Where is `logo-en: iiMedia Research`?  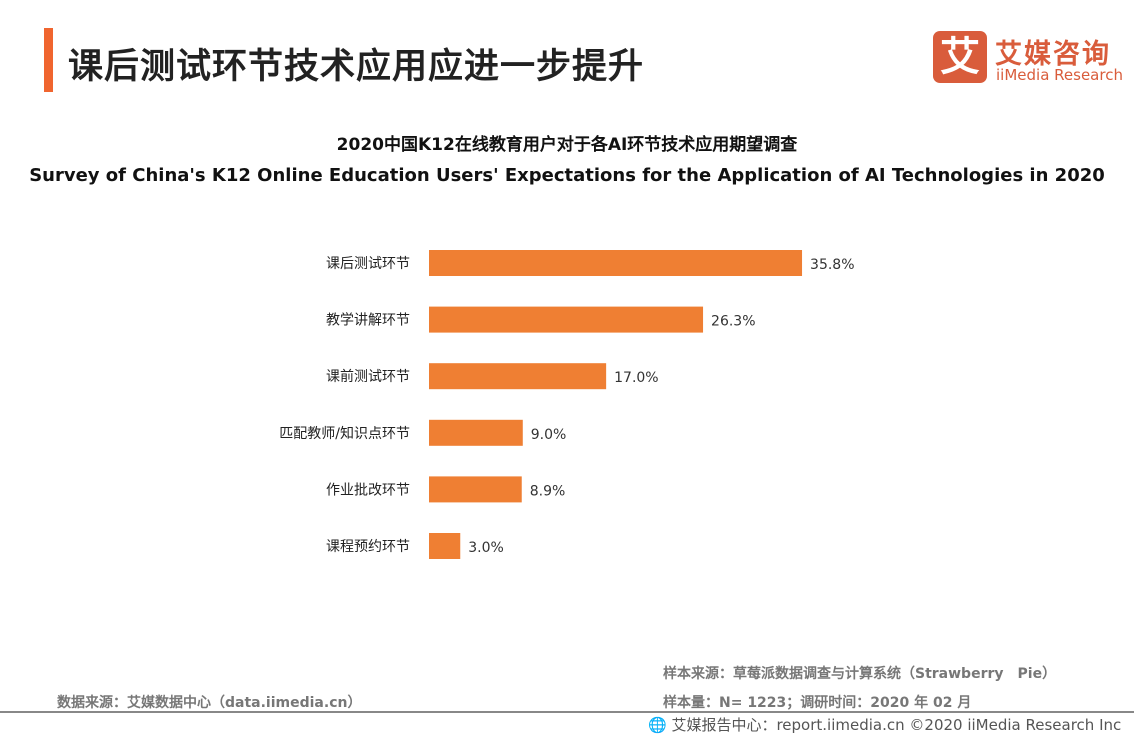
logo-en: iiMedia Research is located at coordinates (1059, 75).